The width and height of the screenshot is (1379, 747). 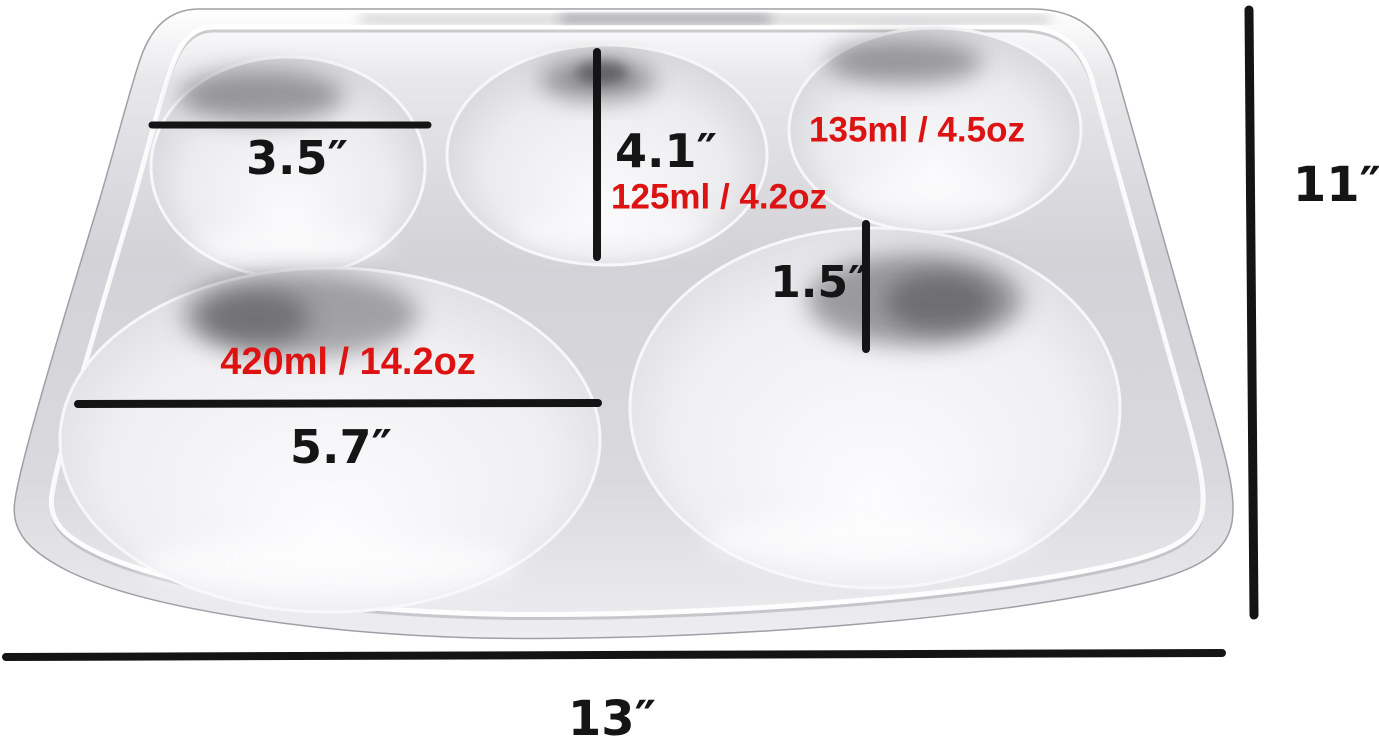 What do you see at coordinates (665, 18) in the screenshot?
I see `rim-reflection-streak-dark` at bounding box center [665, 18].